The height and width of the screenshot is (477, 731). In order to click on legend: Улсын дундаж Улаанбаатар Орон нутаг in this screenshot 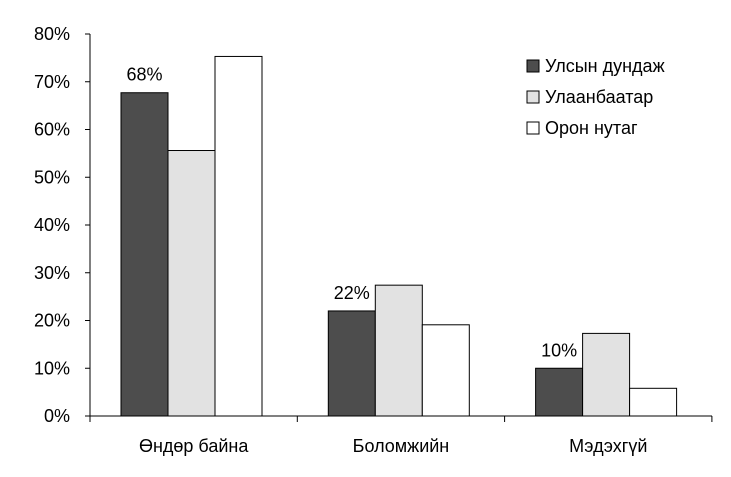, I will do `click(595, 97)`.